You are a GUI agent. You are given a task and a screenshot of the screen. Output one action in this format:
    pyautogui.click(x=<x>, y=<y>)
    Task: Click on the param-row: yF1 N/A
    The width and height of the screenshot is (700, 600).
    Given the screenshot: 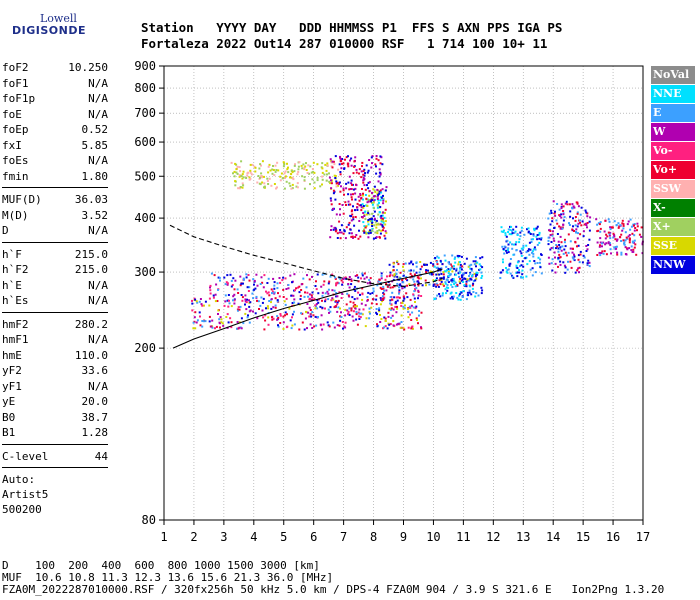 What is the action you would take?
    pyautogui.click(x=55, y=387)
    